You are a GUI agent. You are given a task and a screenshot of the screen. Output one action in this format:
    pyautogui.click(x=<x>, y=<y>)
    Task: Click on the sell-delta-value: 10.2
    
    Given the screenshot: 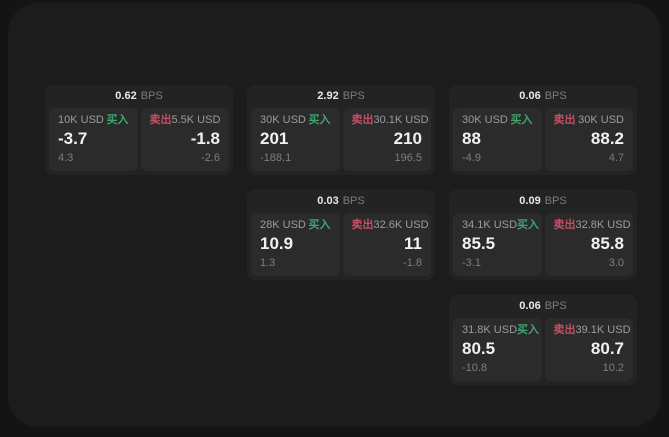 What is the action you would take?
    pyautogui.click(x=613, y=368)
    